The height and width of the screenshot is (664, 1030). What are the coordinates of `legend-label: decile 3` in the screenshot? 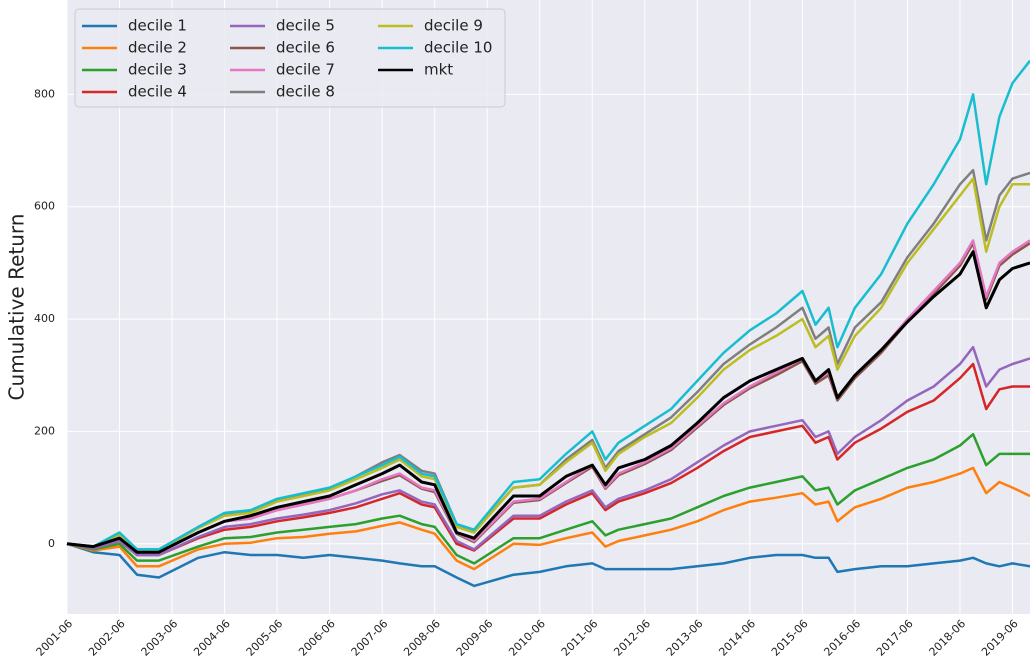 It's located at (157, 70).